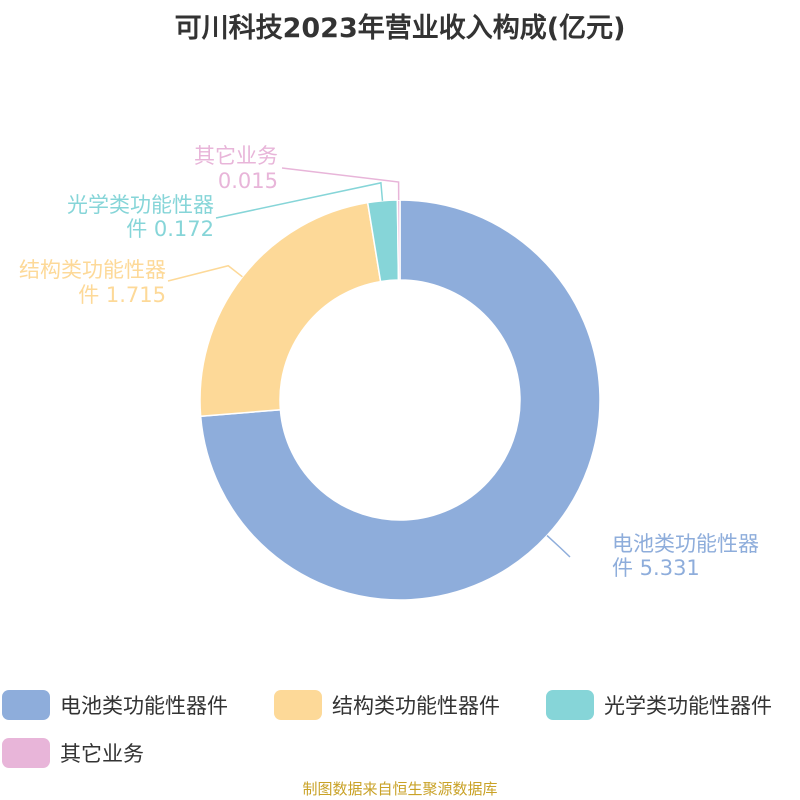  I want to click on chart-title: 可川科技2023年营业收入构成(亿元), so click(400, 28).